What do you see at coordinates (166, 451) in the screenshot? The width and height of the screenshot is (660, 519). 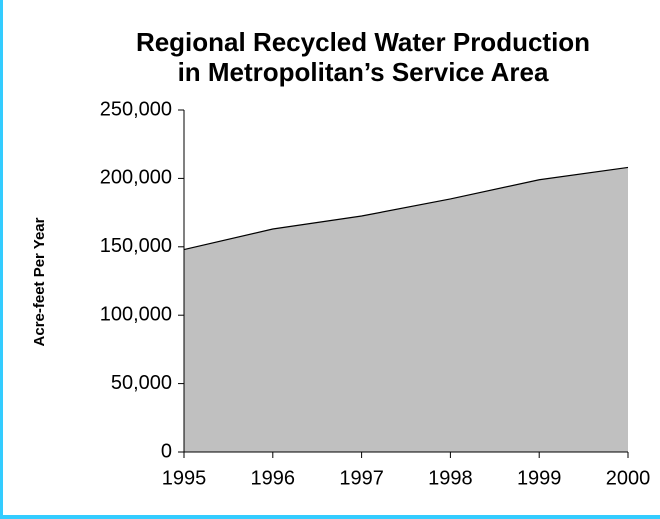 I see `y-tick-label: 0` at bounding box center [166, 451].